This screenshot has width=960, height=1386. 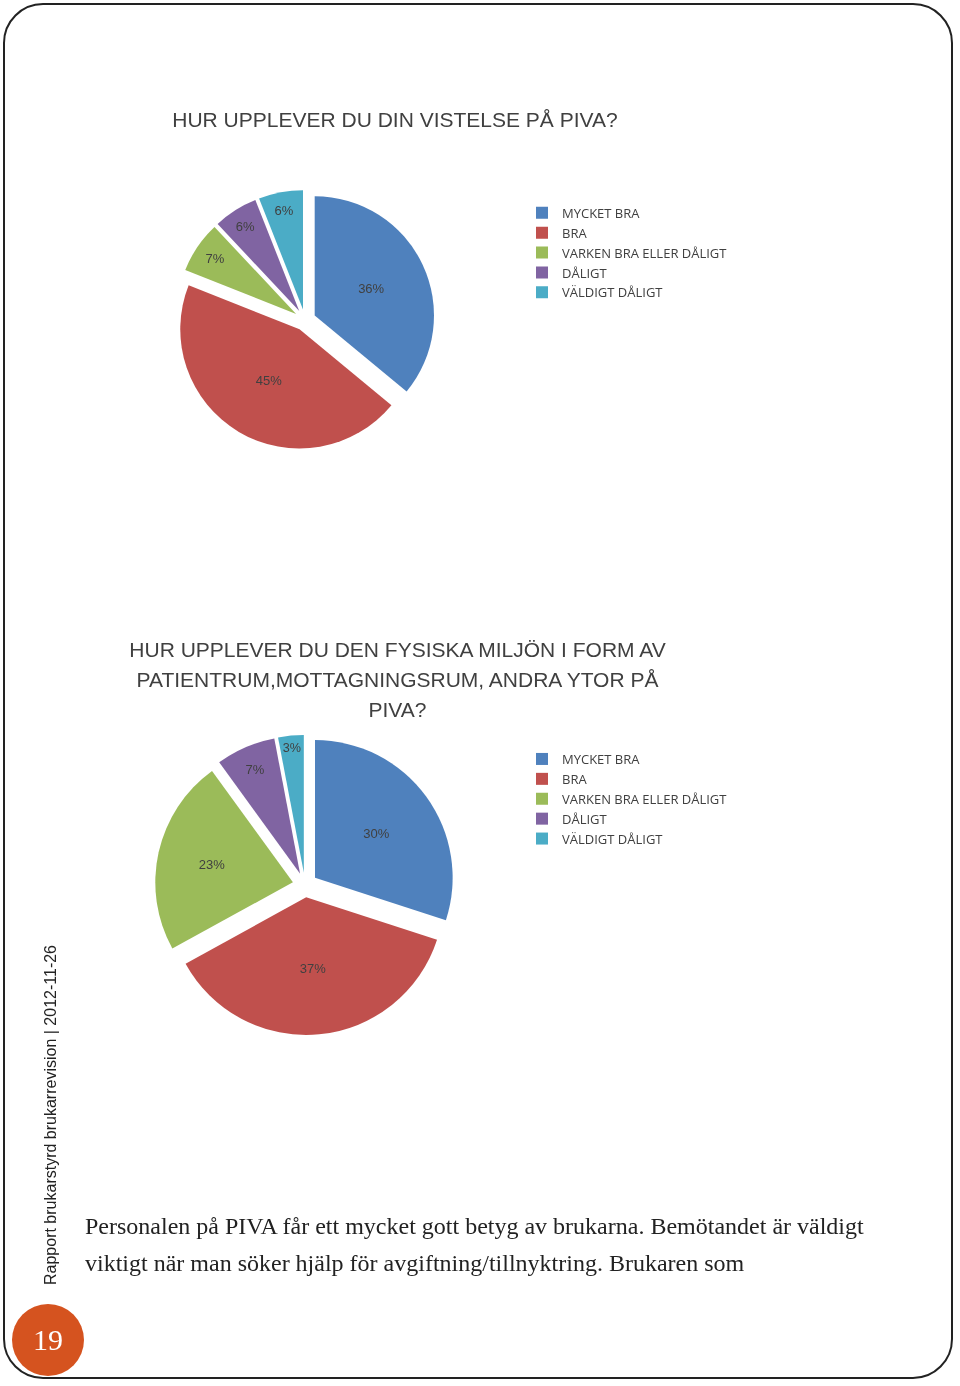 What do you see at coordinates (48, 1340) in the screenshot?
I see `text: 19` at bounding box center [48, 1340].